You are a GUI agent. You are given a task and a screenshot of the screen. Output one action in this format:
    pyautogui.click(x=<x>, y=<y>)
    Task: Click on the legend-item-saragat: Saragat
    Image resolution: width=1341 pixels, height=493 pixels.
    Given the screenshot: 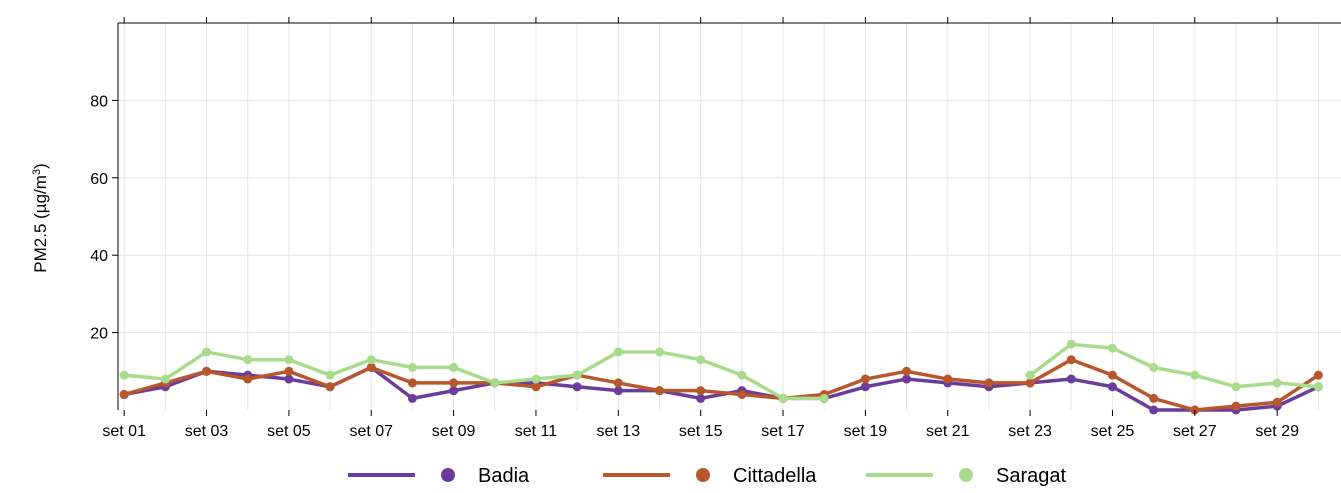 What is the action you would take?
    pyautogui.click(x=966, y=476)
    